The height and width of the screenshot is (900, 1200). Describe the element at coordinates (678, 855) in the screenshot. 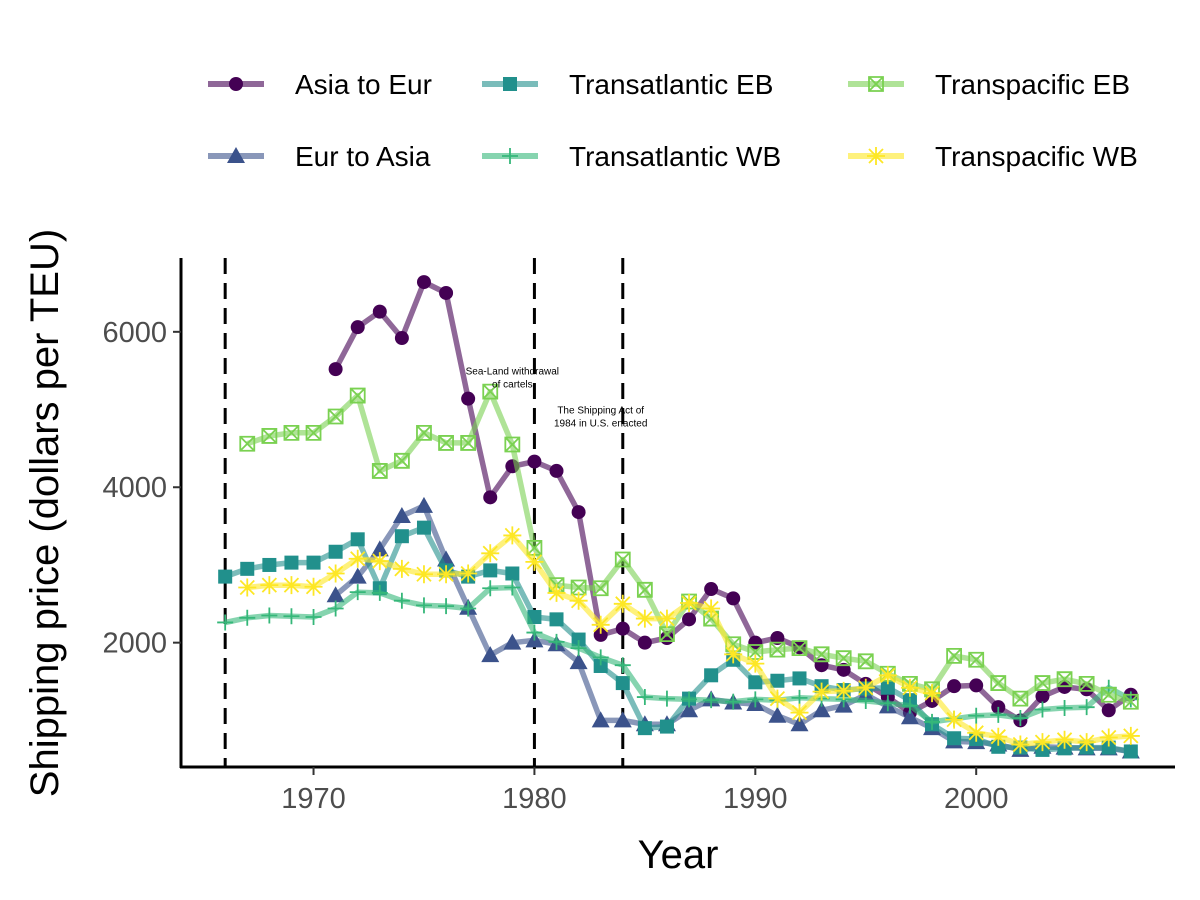

I see `x-axis-title: Year` at that location.